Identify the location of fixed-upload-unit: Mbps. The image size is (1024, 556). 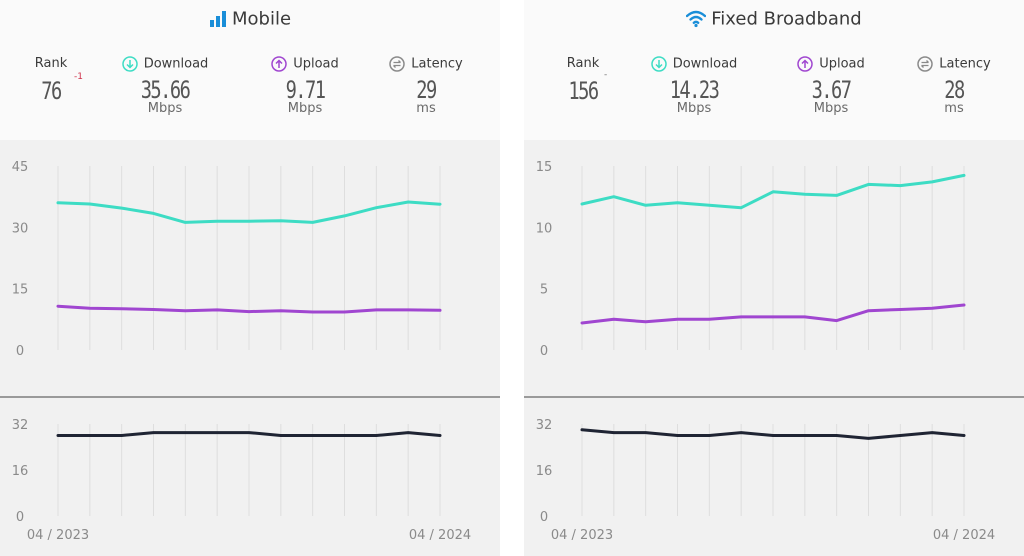
(831, 108).